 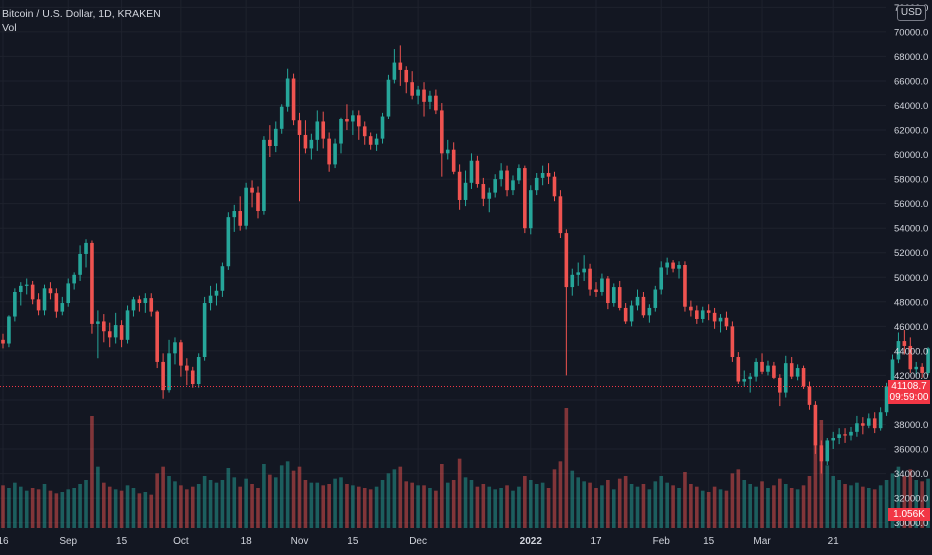 I want to click on price-tick-label: 66000.0, so click(x=911, y=81).